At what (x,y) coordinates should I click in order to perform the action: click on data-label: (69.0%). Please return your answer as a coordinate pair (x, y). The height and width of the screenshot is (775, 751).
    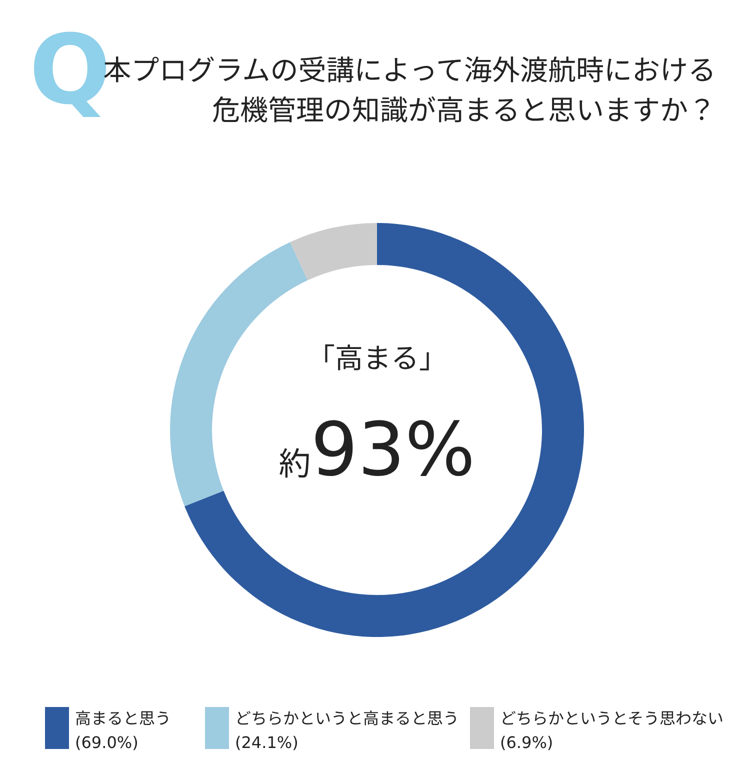
    Looking at the image, I should click on (106, 742).